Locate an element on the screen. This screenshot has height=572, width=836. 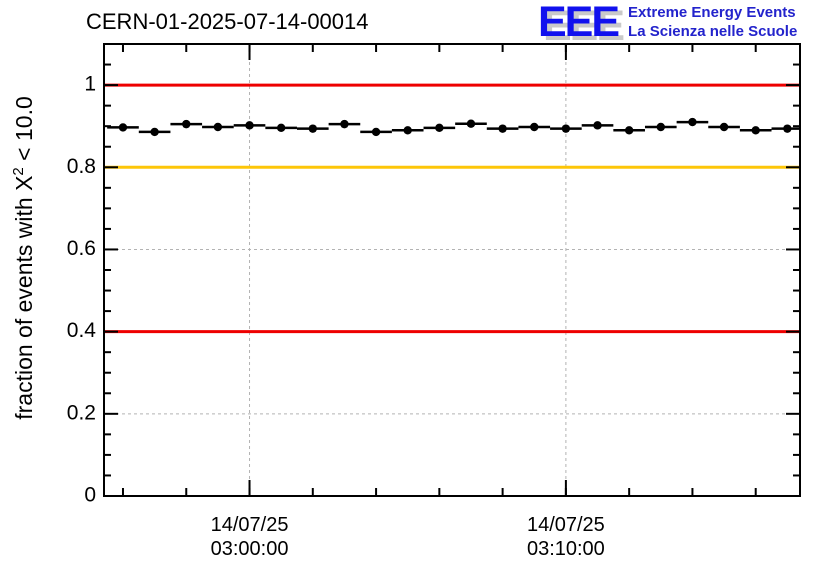
y-tick-label: 0.2 is located at coordinates (81, 412).